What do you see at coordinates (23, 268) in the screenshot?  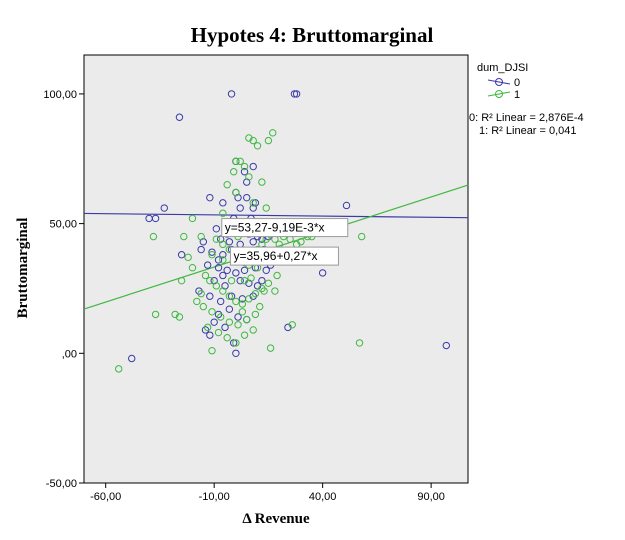 I see `y-axis-label: Bruttomarginal` at bounding box center [23, 268].